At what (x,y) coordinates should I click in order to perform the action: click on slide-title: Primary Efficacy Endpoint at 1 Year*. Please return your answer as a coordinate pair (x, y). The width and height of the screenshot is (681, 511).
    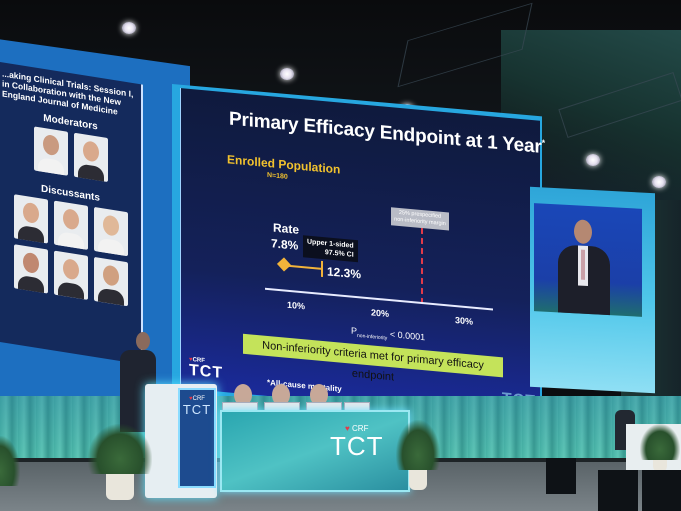
    Looking at the image, I should click on (387, 133).